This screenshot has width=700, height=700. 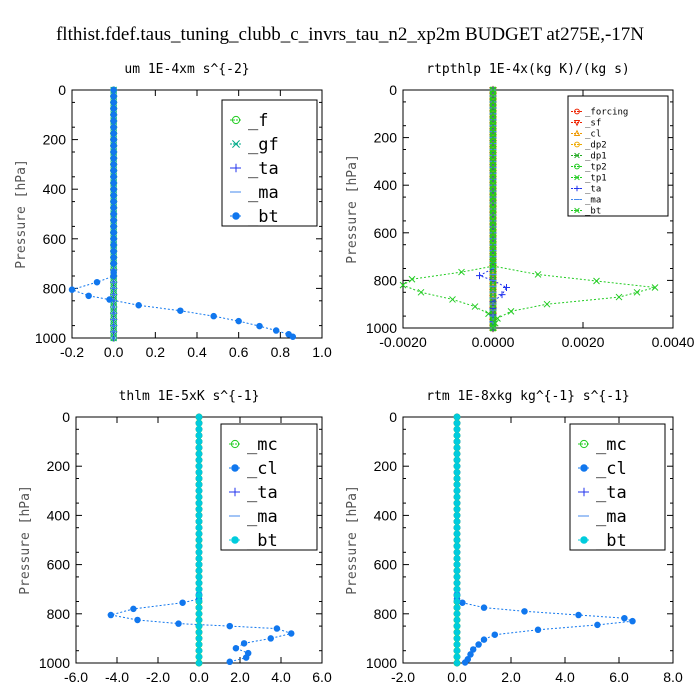 What do you see at coordinates (76, 677) in the screenshot?
I see `x-tick-label: -6.0` at bounding box center [76, 677].